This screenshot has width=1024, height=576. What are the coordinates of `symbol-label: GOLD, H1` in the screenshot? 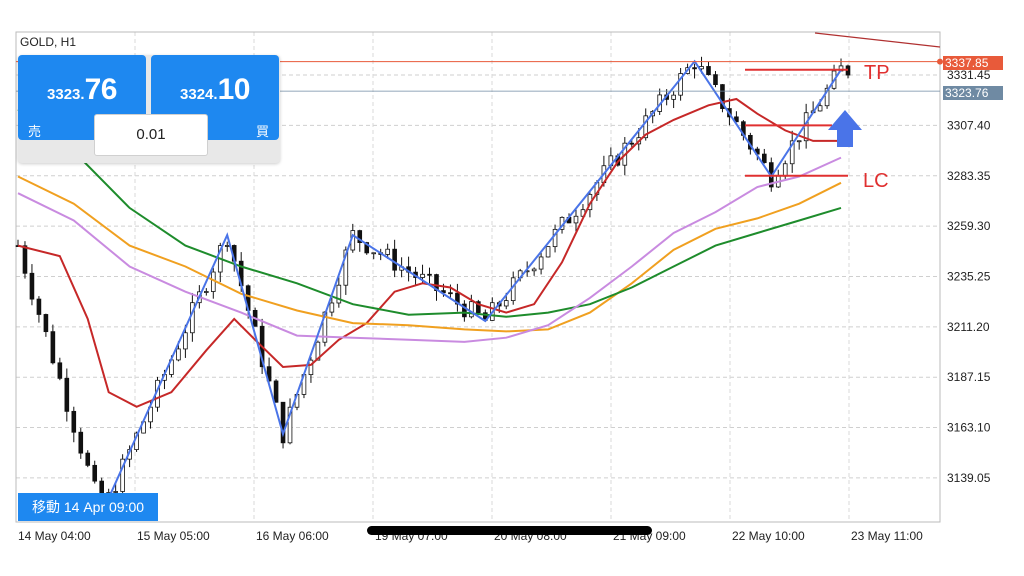 It's located at (48, 42).